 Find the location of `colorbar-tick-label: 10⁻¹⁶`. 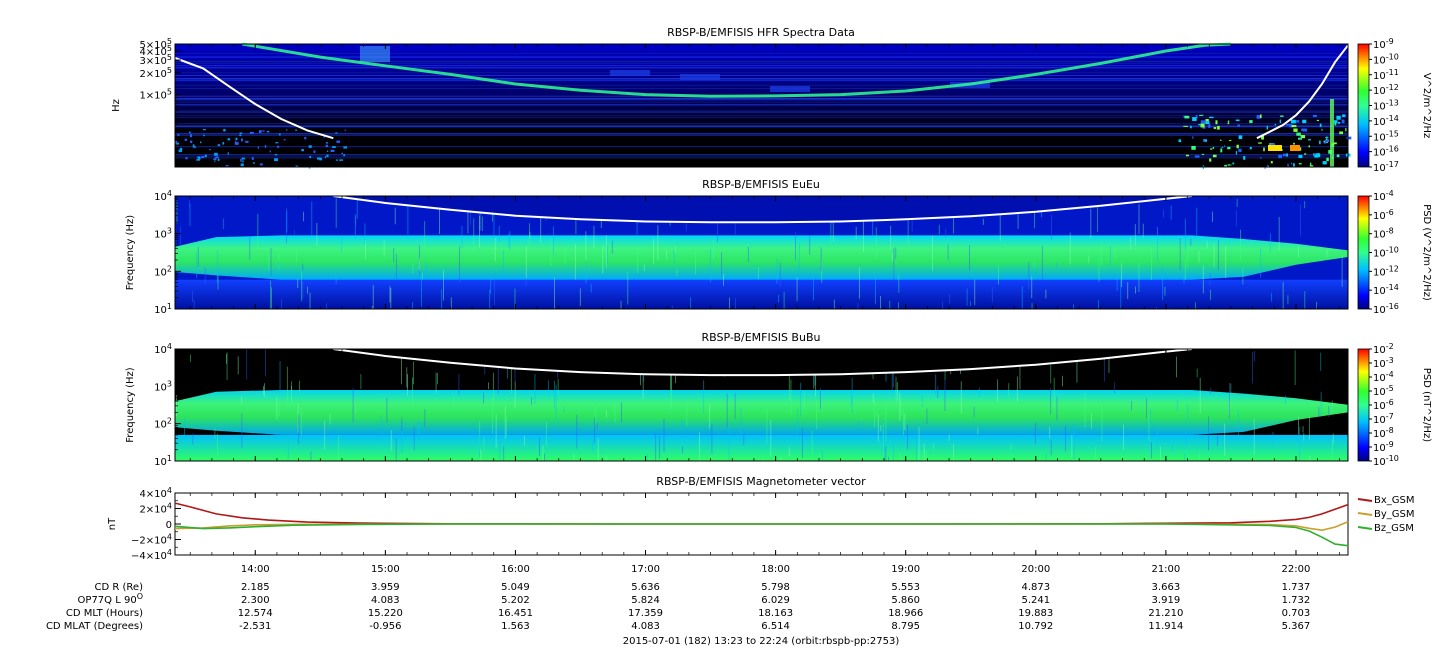

colorbar-tick-label: 10⁻¹⁶ is located at coordinates (1386, 152).